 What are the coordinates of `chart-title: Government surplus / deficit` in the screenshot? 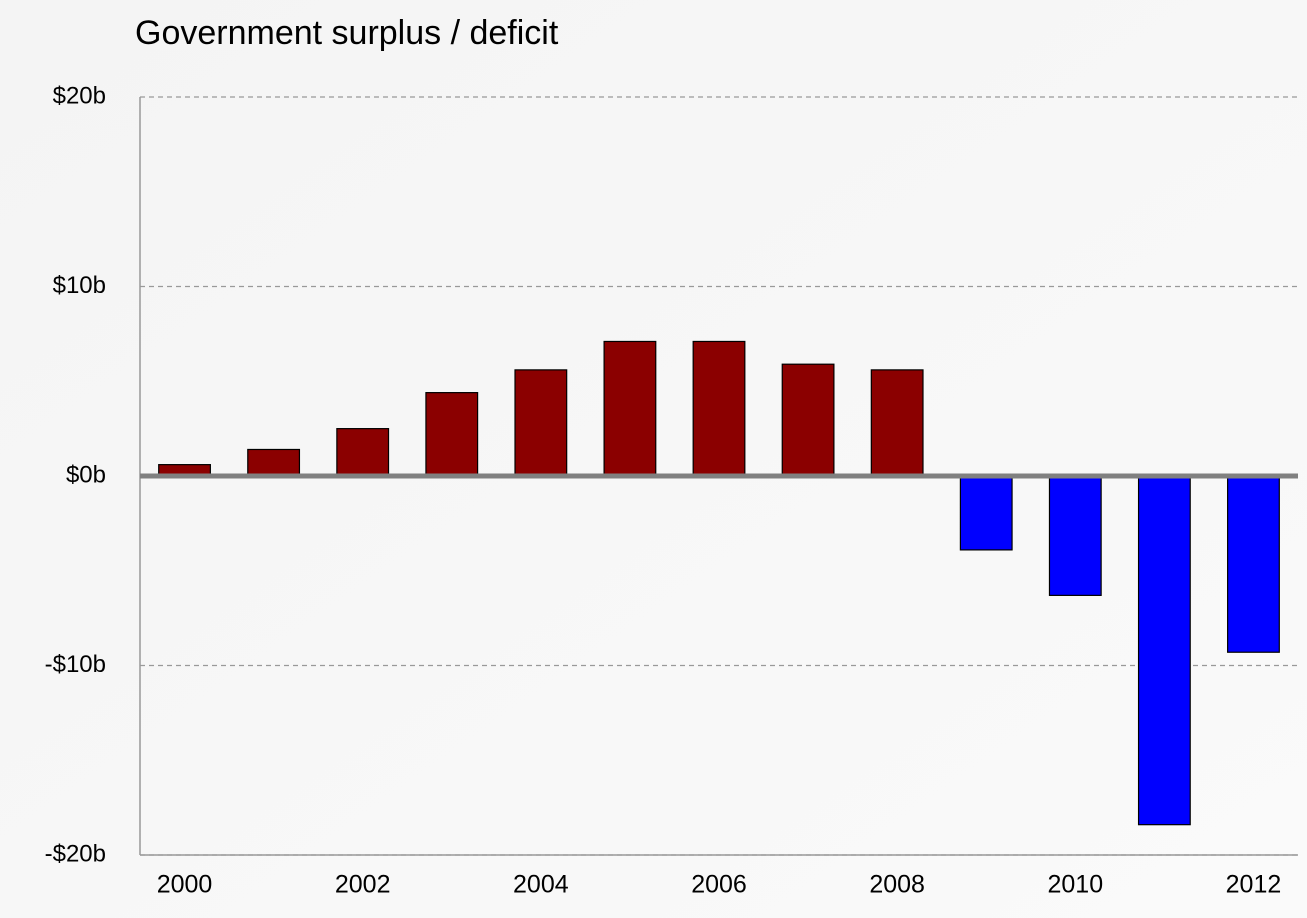 It's located at (347, 33).